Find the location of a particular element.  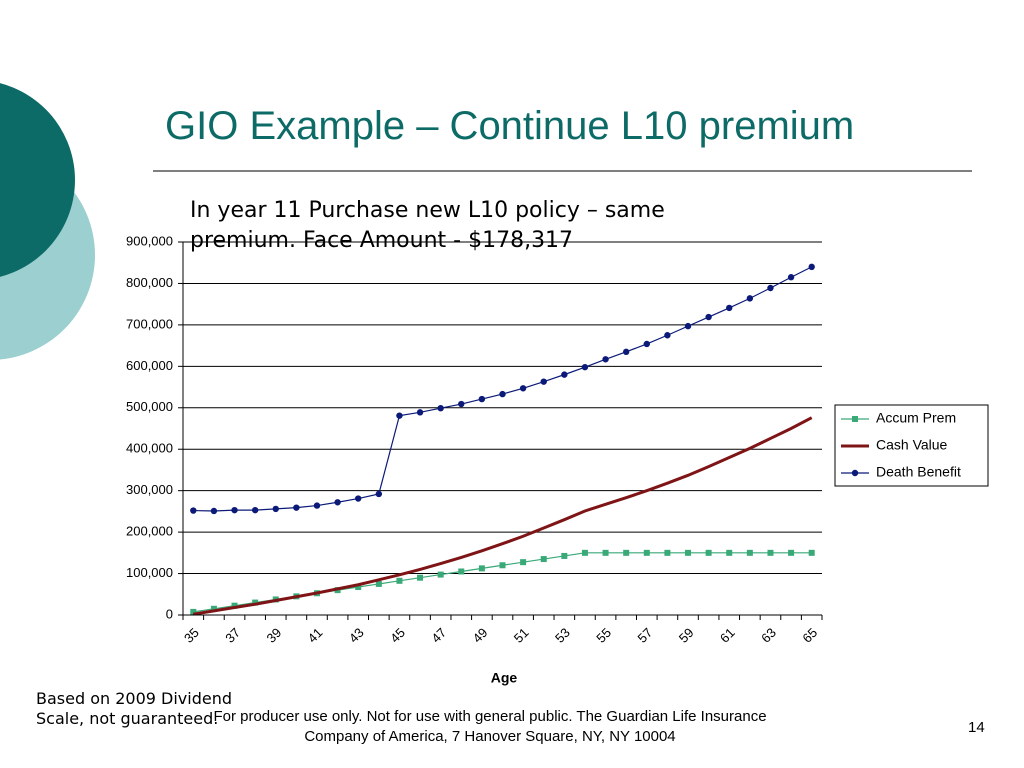

y-tick-label: 400,000 is located at coordinates (149, 448).